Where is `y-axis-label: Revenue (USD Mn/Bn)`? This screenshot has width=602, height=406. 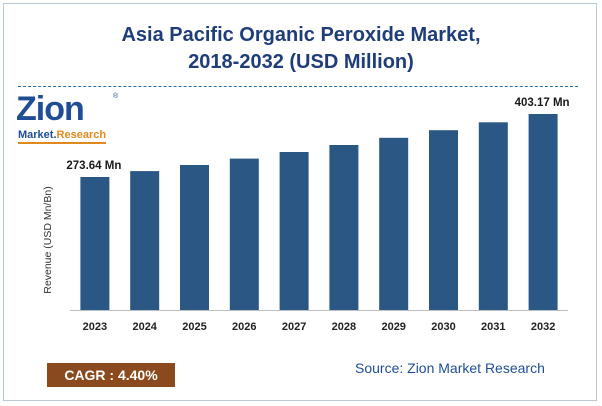
y-axis-label: Revenue (USD Mn/Bn) is located at coordinates (48, 239).